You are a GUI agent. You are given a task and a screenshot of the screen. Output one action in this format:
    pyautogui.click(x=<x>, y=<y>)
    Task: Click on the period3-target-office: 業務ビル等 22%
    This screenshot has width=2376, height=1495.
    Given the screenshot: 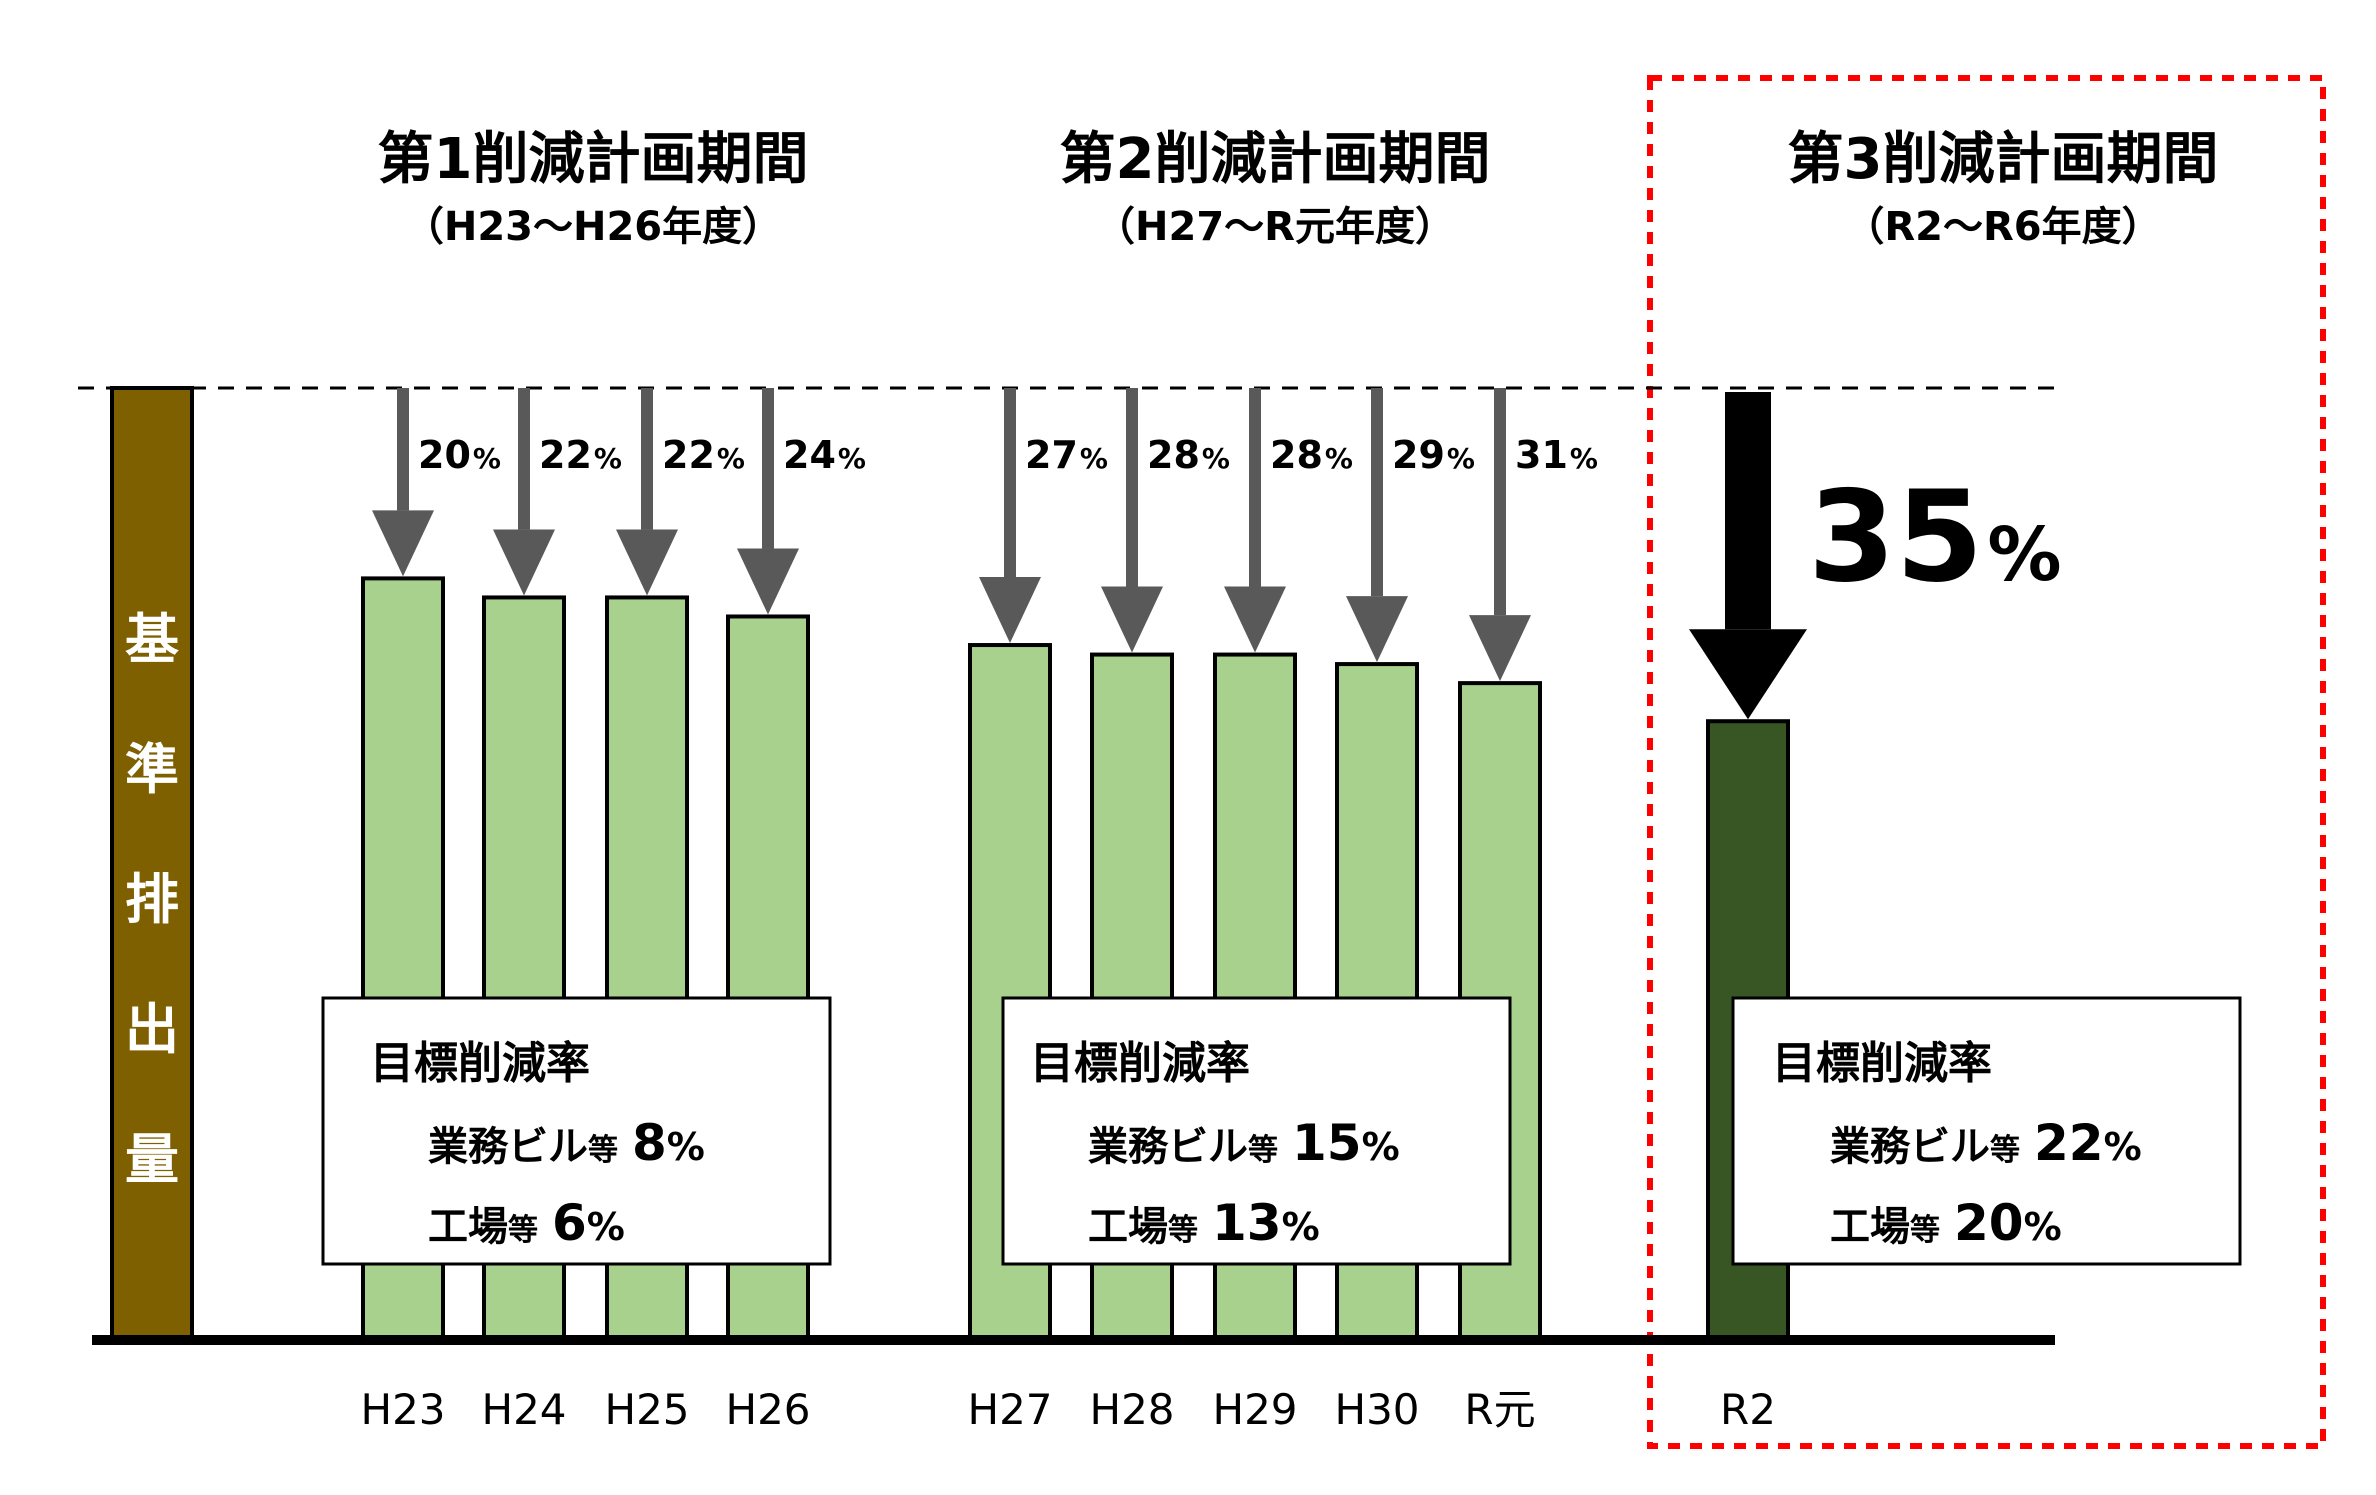 What is the action you would take?
    pyautogui.click(x=1986, y=1143)
    